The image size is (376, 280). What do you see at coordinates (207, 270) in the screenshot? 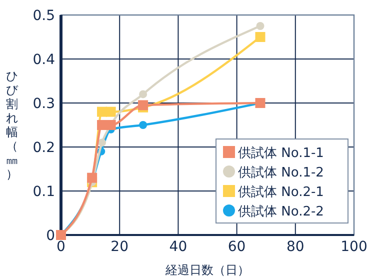
I see `x-axis-title: 経過日数（日）` at bounding box center [207, 270].